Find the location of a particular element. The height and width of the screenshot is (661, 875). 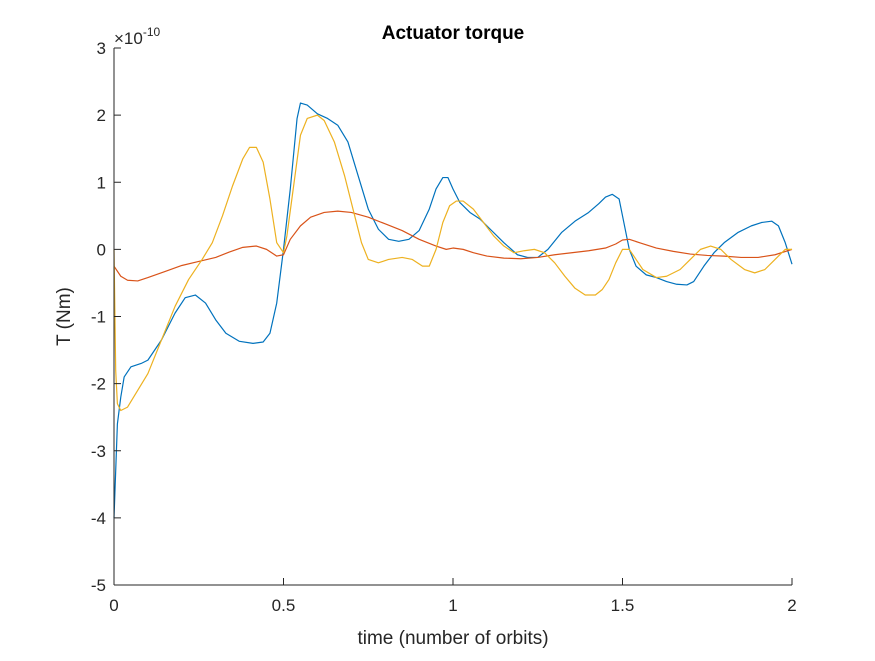

x-axis-label: time (number of orbits) is located at coordinates (452, 638).